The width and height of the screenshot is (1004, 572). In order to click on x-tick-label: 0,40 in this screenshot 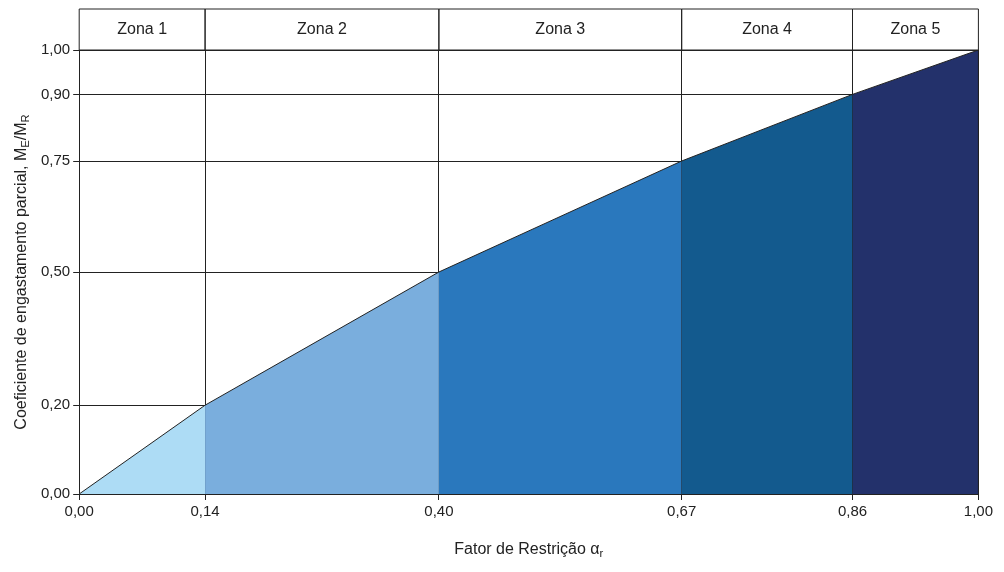, I will do `click(439, 511)`.